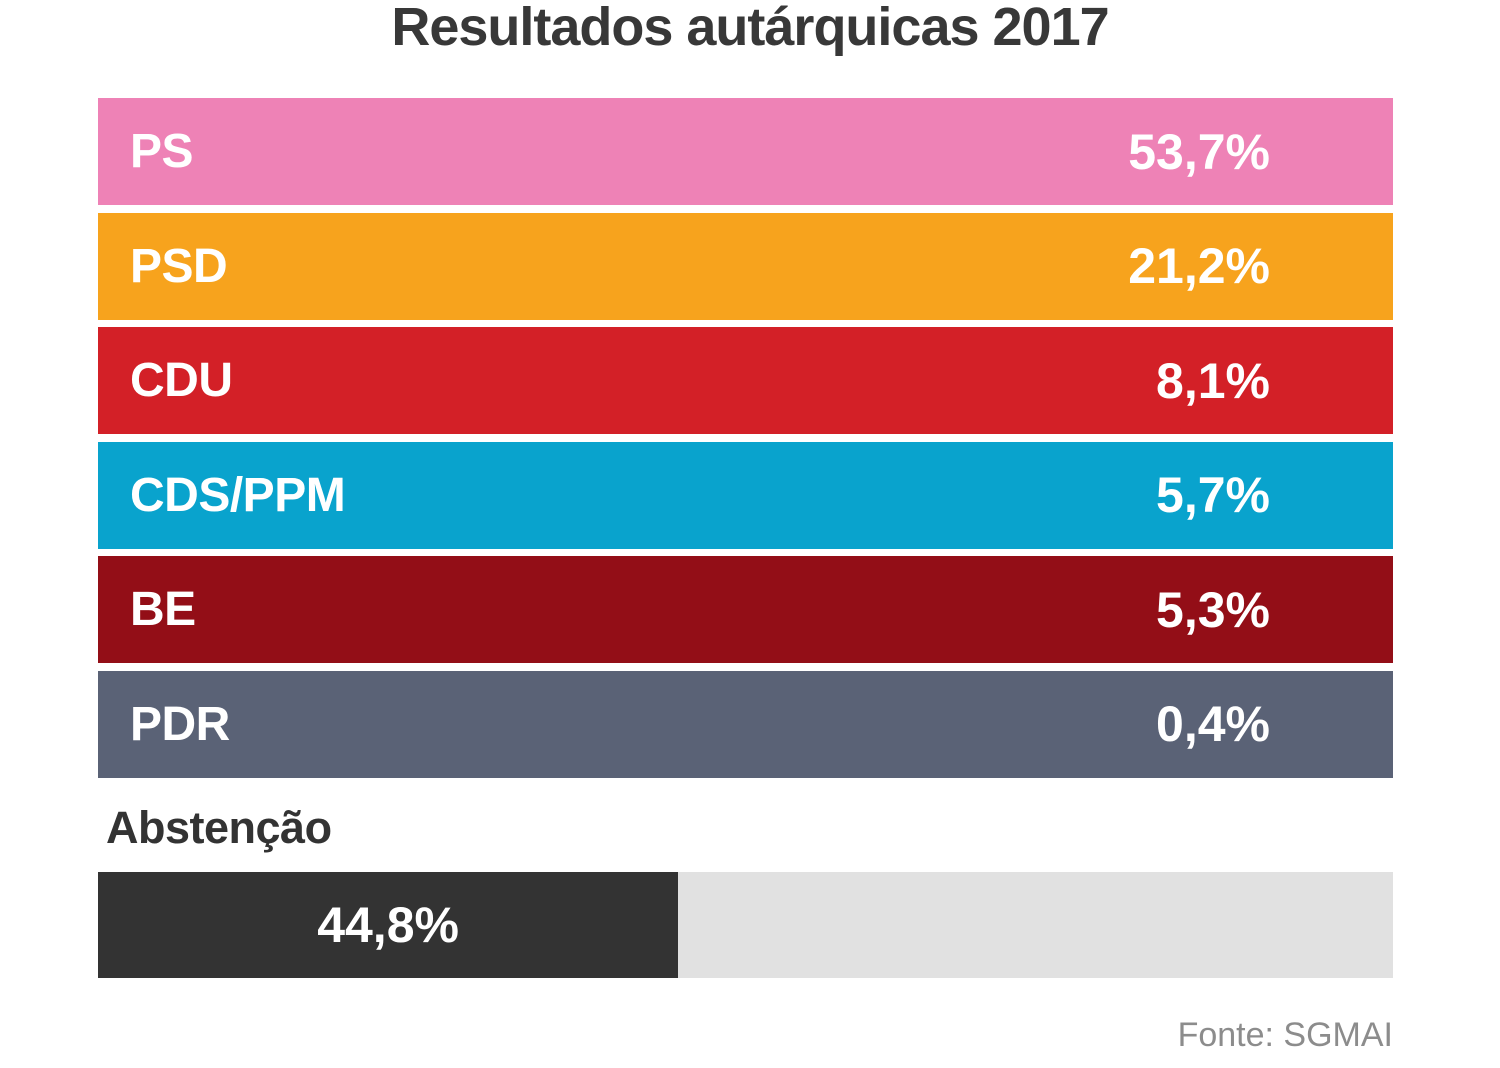 The image size is (1500, 1068). I want to click on party-label: CDS/PPM, so click(238, 495).